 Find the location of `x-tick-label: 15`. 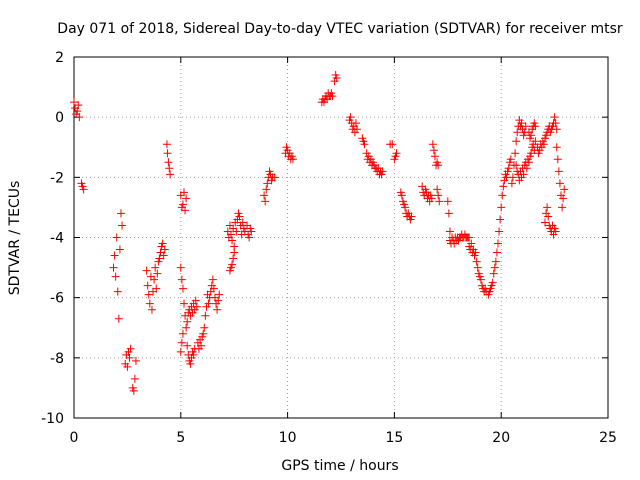

x-tick-label: 15 is located at coordinates (394, 438).